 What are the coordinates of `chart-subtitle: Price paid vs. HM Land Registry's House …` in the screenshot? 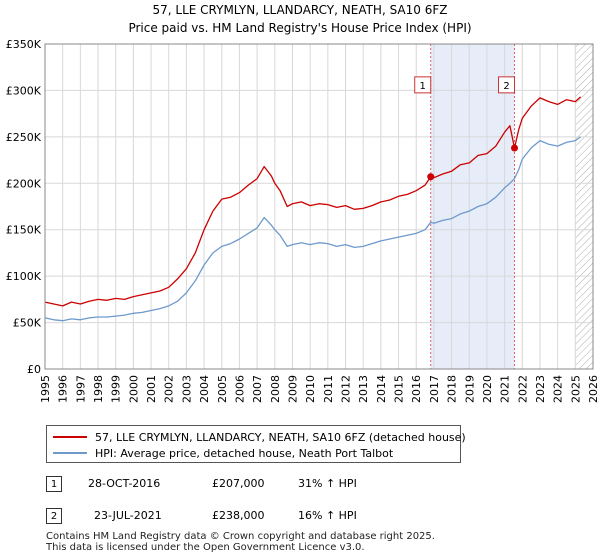 It's located at (299, 28).